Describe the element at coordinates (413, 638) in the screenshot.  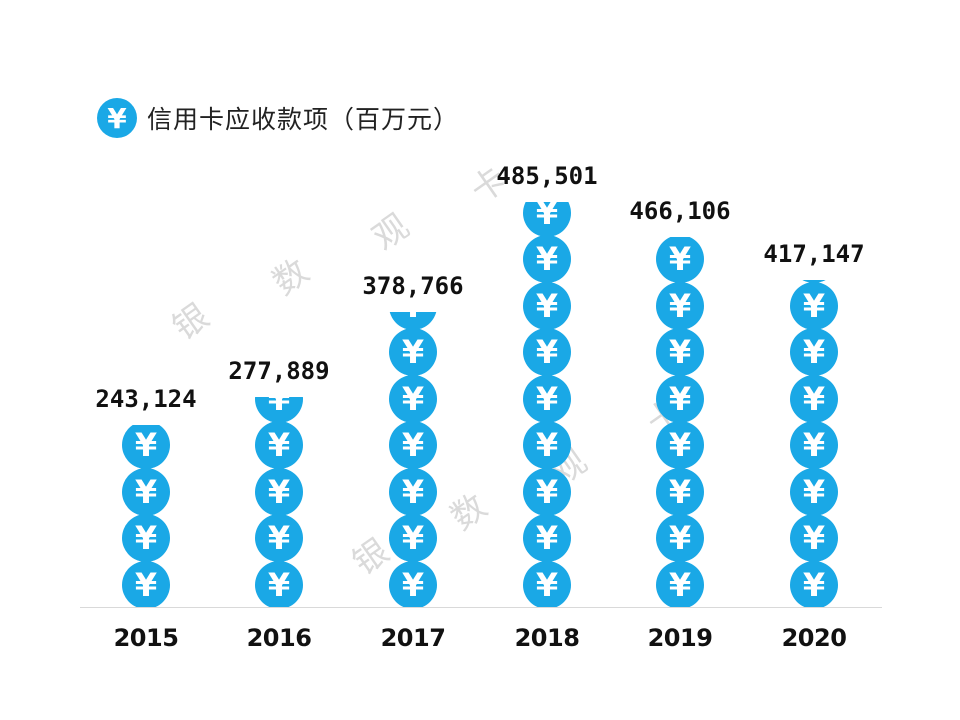
I see `x-tick-label: 2017` at that location.